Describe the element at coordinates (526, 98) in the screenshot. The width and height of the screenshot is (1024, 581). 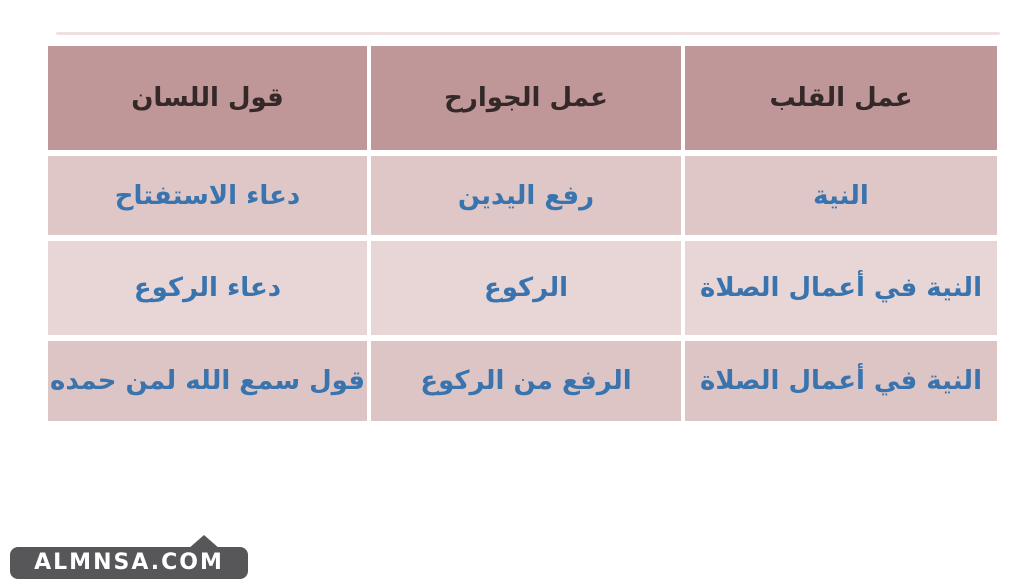
I see `header-cell-limbs-work: عمل الجوارح` at that location.